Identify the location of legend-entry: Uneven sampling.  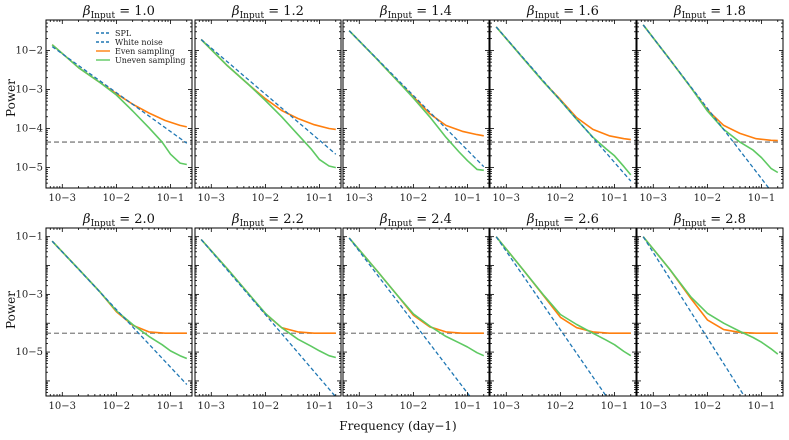
(150, 60).